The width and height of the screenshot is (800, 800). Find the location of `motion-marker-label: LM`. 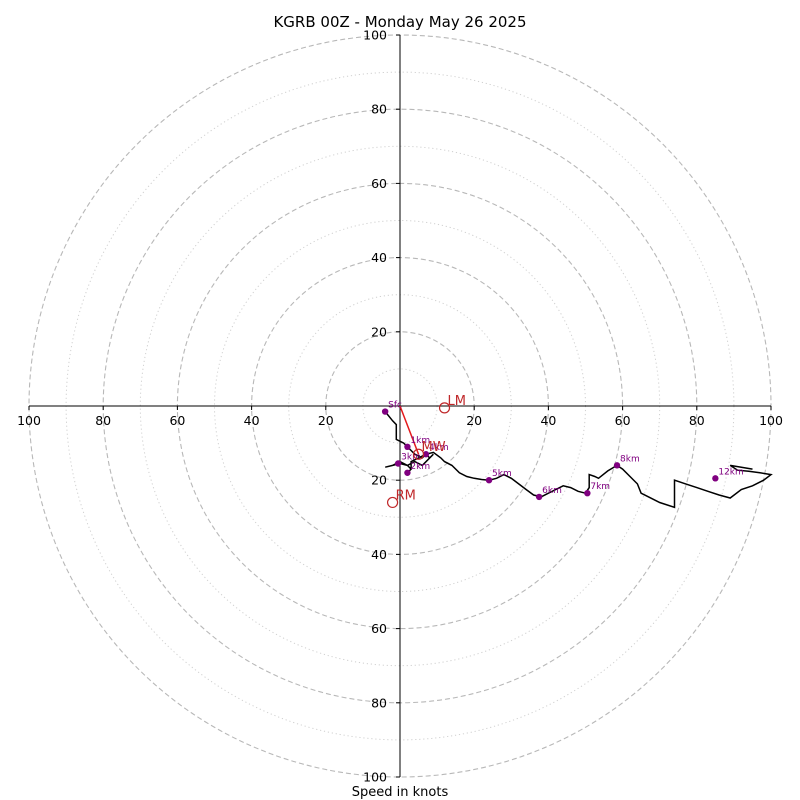

motion-marker-label: LM is located at coordinates (457, 401).